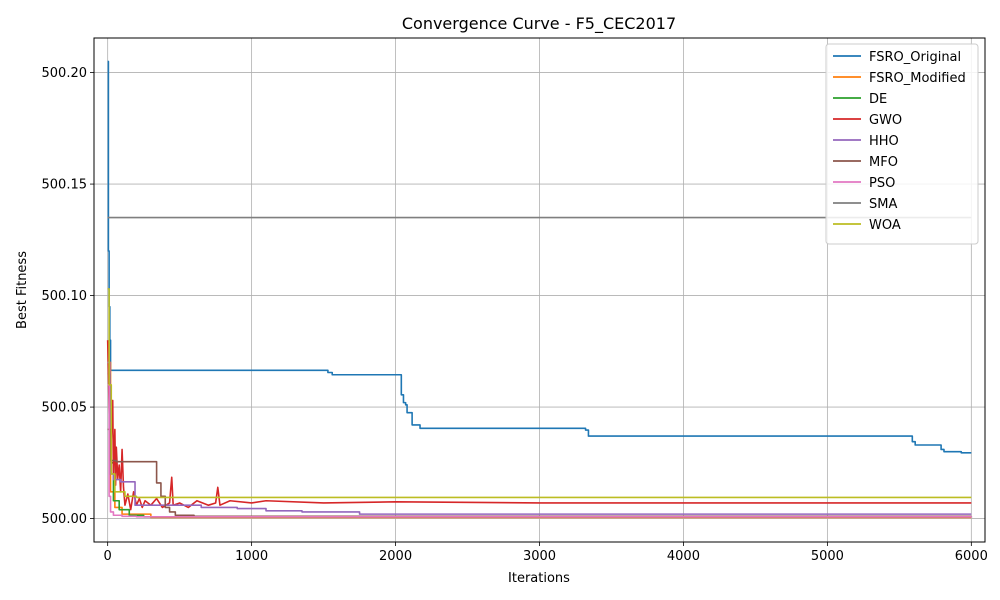 The height and width of the screenshot is (600, 1000). Describe the element at coordinates (539, 24) in the screenshot. I see `chart-title: Convergence Curve - F5_CEC2017` at that location.